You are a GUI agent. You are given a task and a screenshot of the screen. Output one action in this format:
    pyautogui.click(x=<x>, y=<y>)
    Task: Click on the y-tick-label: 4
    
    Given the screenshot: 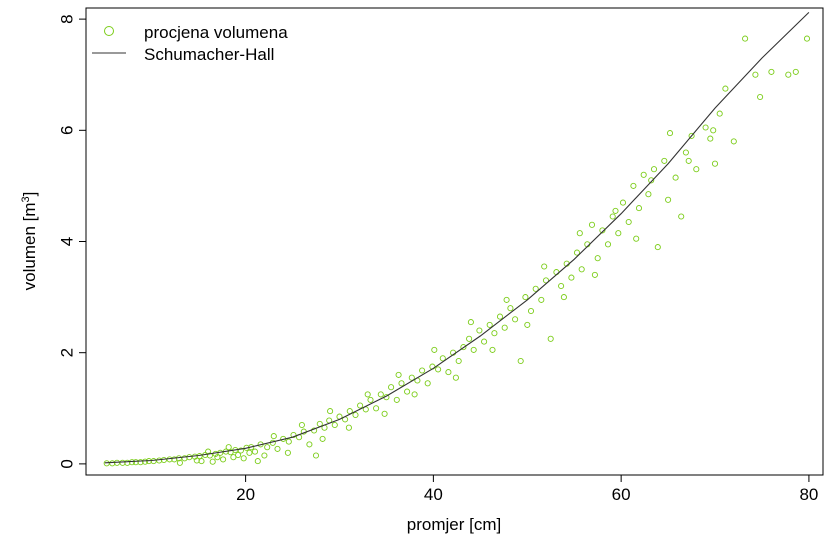 What is the action you would take?
    pyautogui.click(x=67, y=241)
    